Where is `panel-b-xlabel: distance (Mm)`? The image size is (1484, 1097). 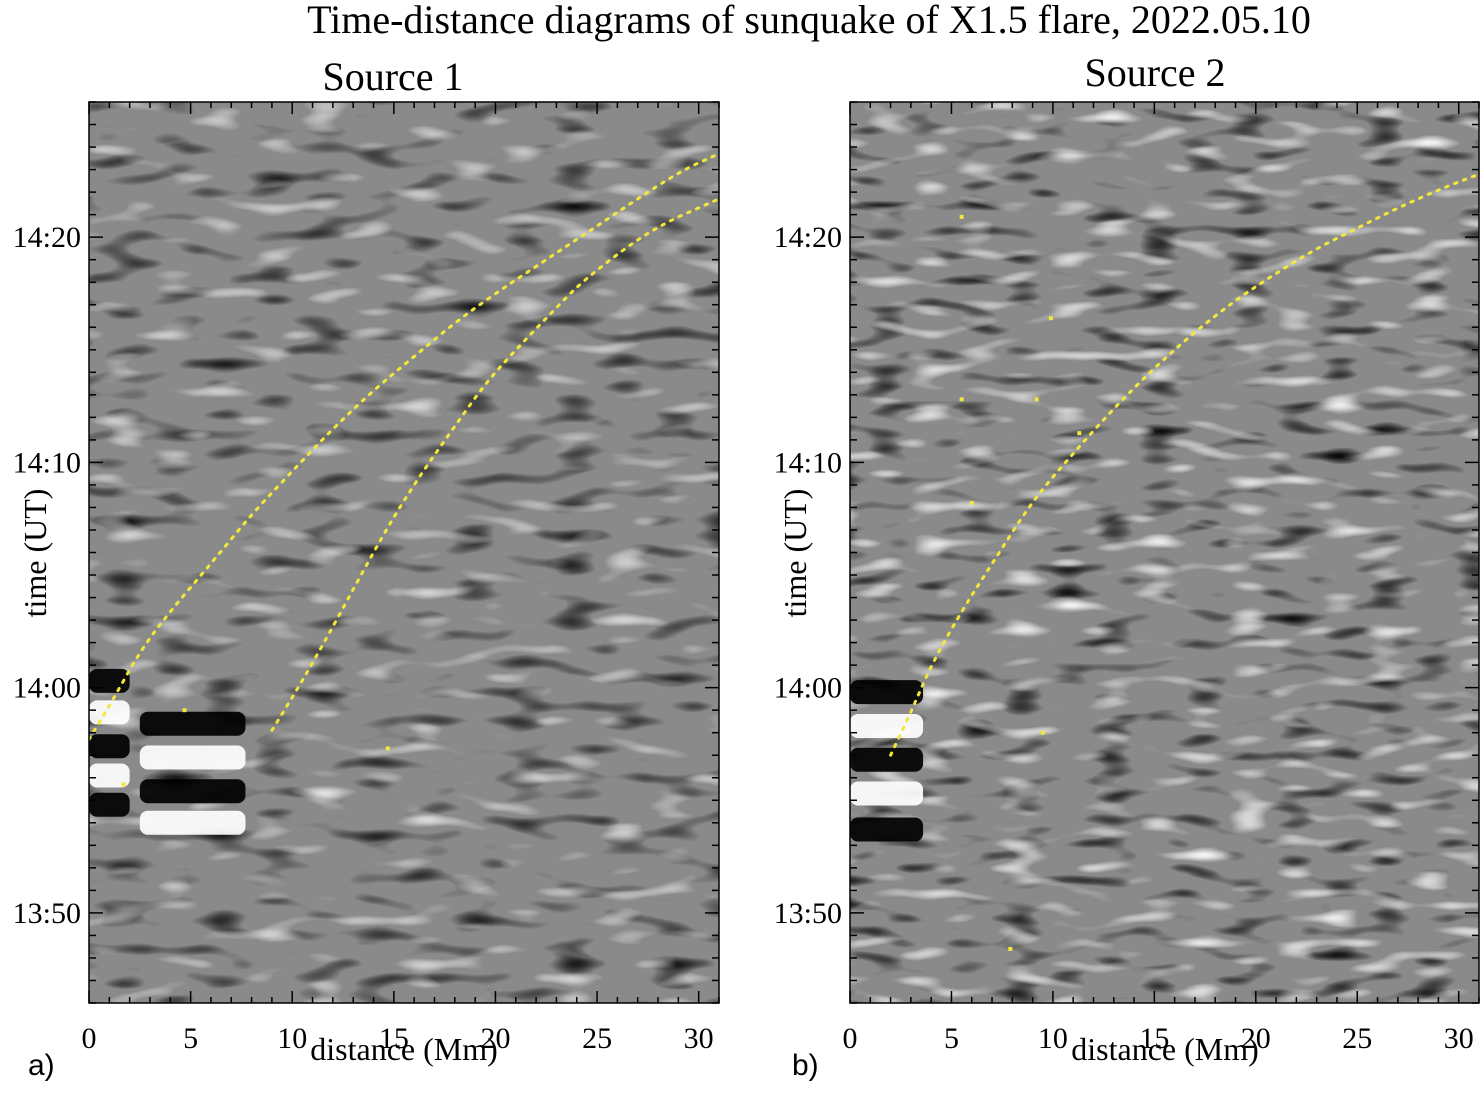
panel-b-xlabel: distance (Mm) is located at coordinates (1165, 1049).